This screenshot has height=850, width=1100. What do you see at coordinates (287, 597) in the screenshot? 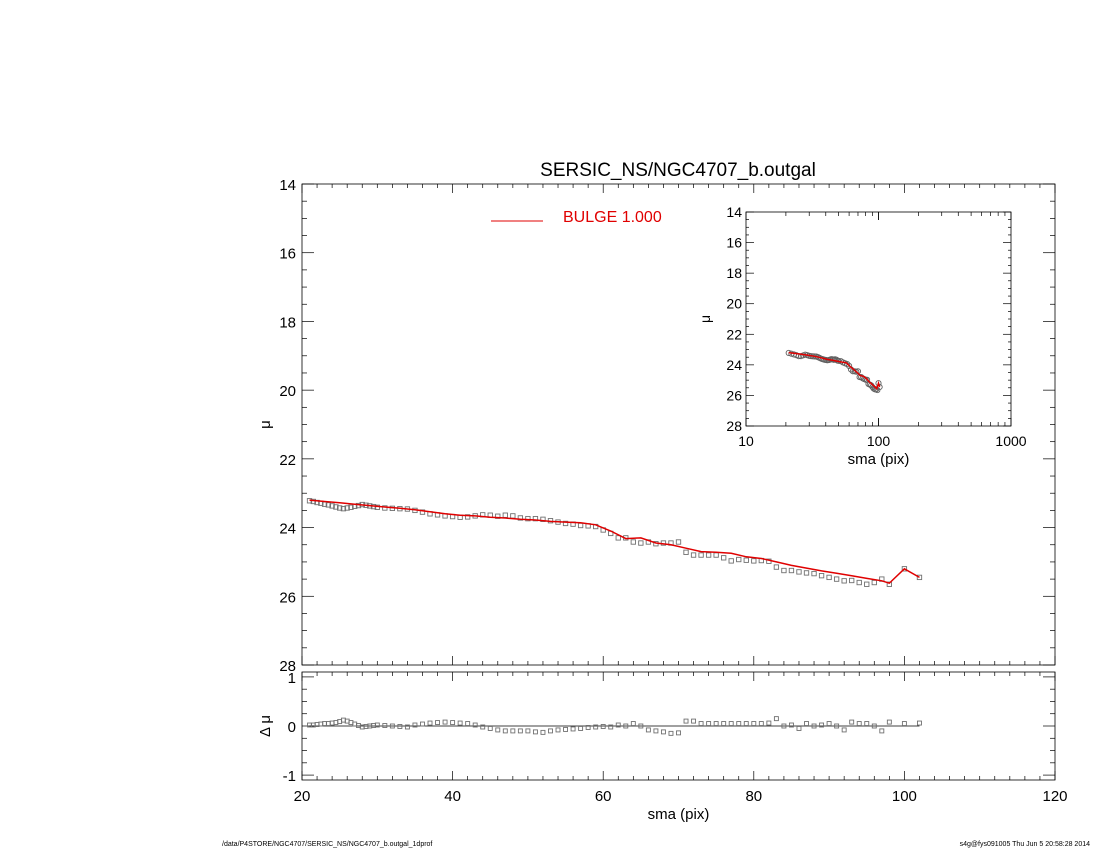
I see `y-tick-label: 26` at bounding box center [287, 597].